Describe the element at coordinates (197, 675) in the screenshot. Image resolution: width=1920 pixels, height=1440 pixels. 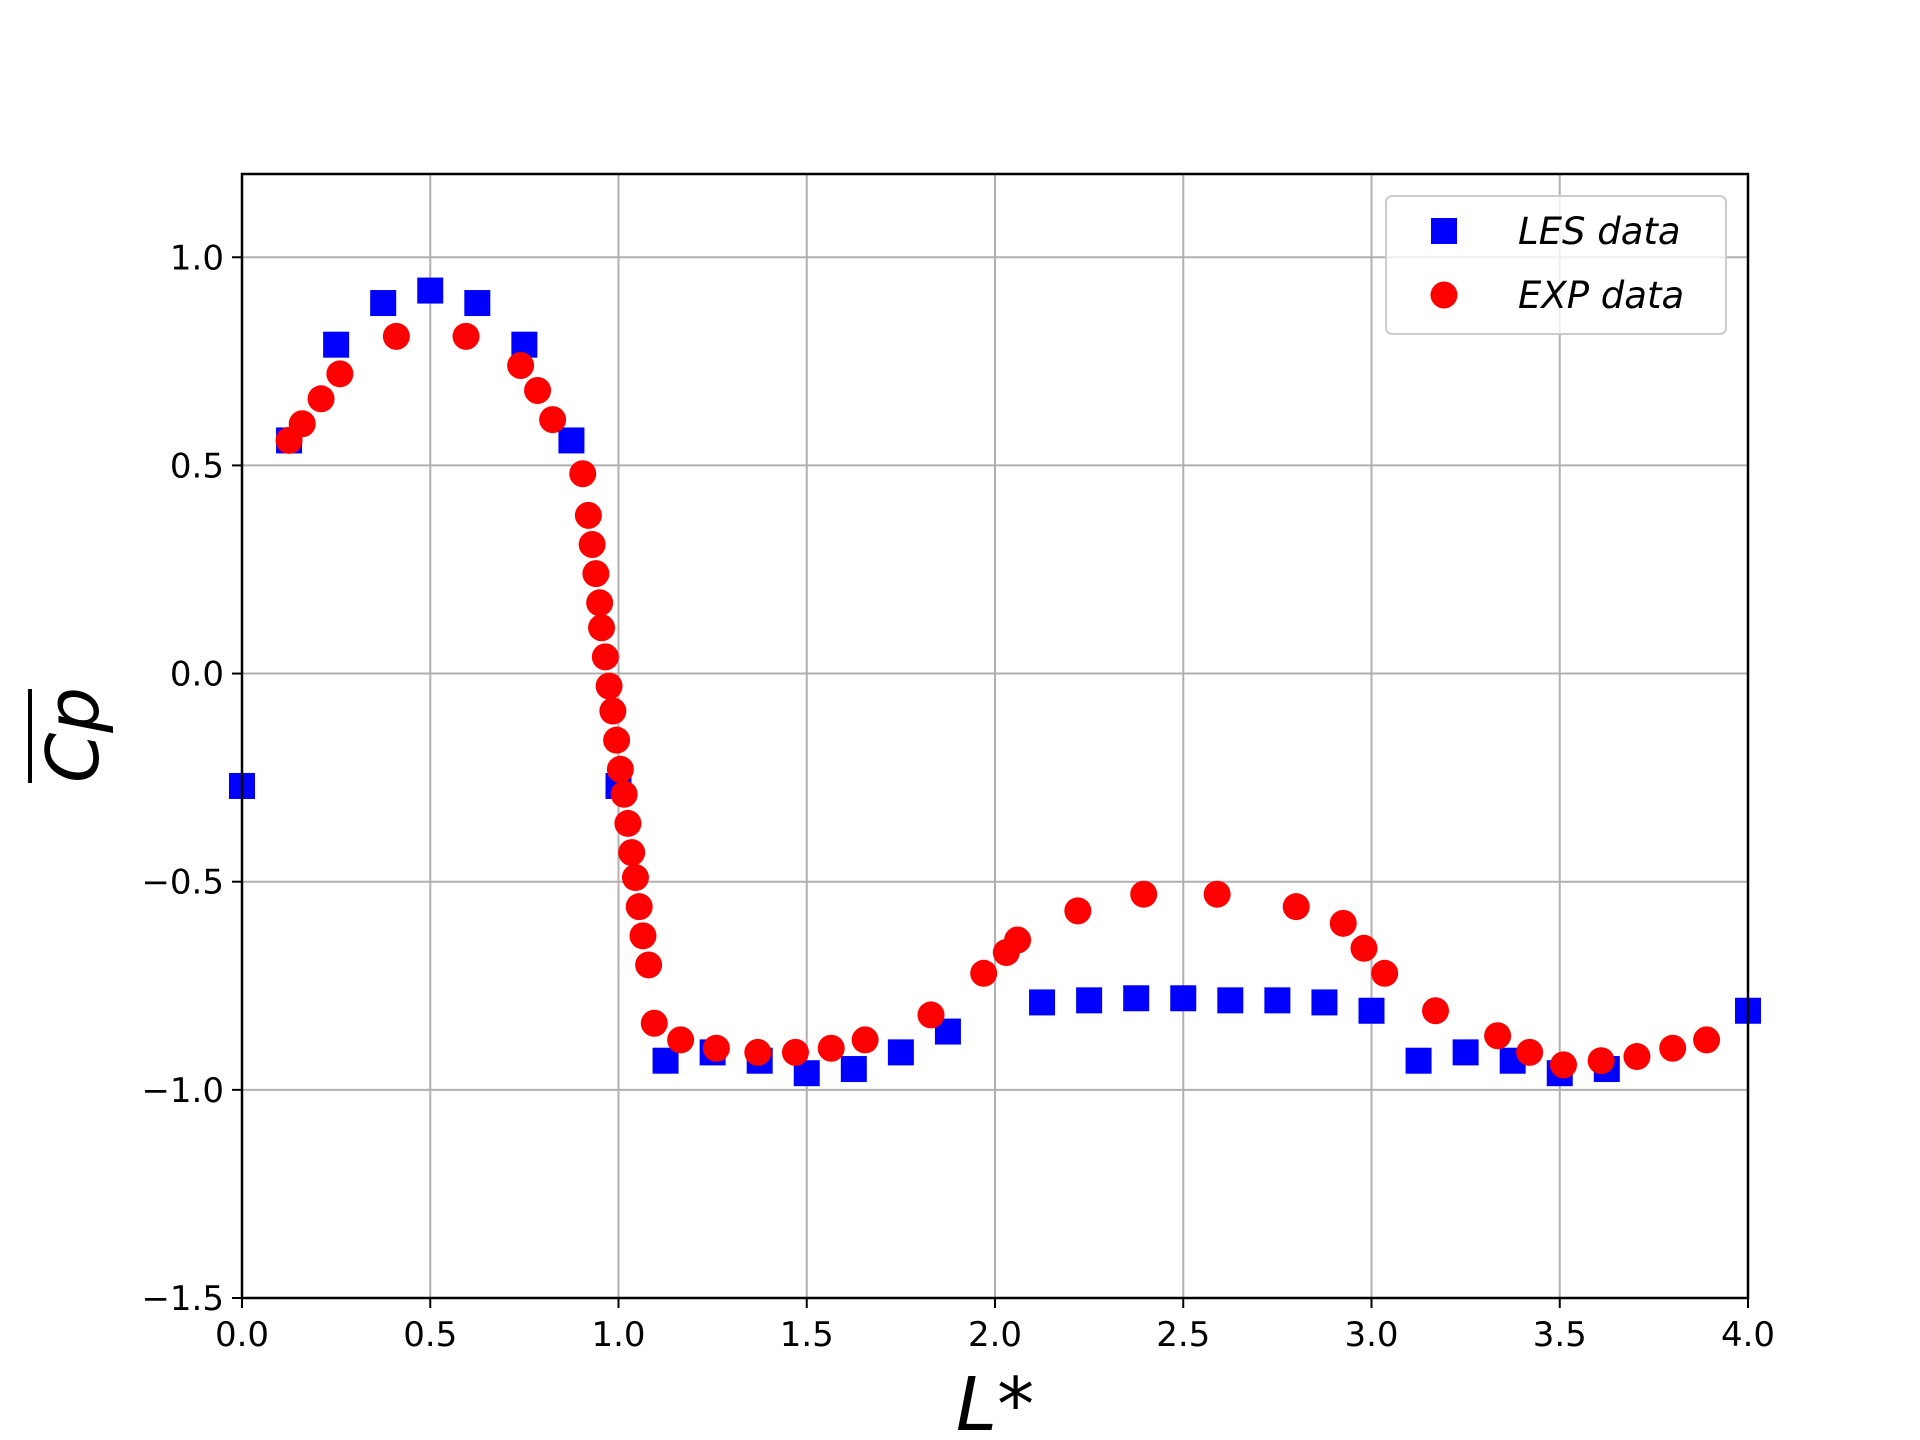
I see `y-tick-label: 0.0` at that location.